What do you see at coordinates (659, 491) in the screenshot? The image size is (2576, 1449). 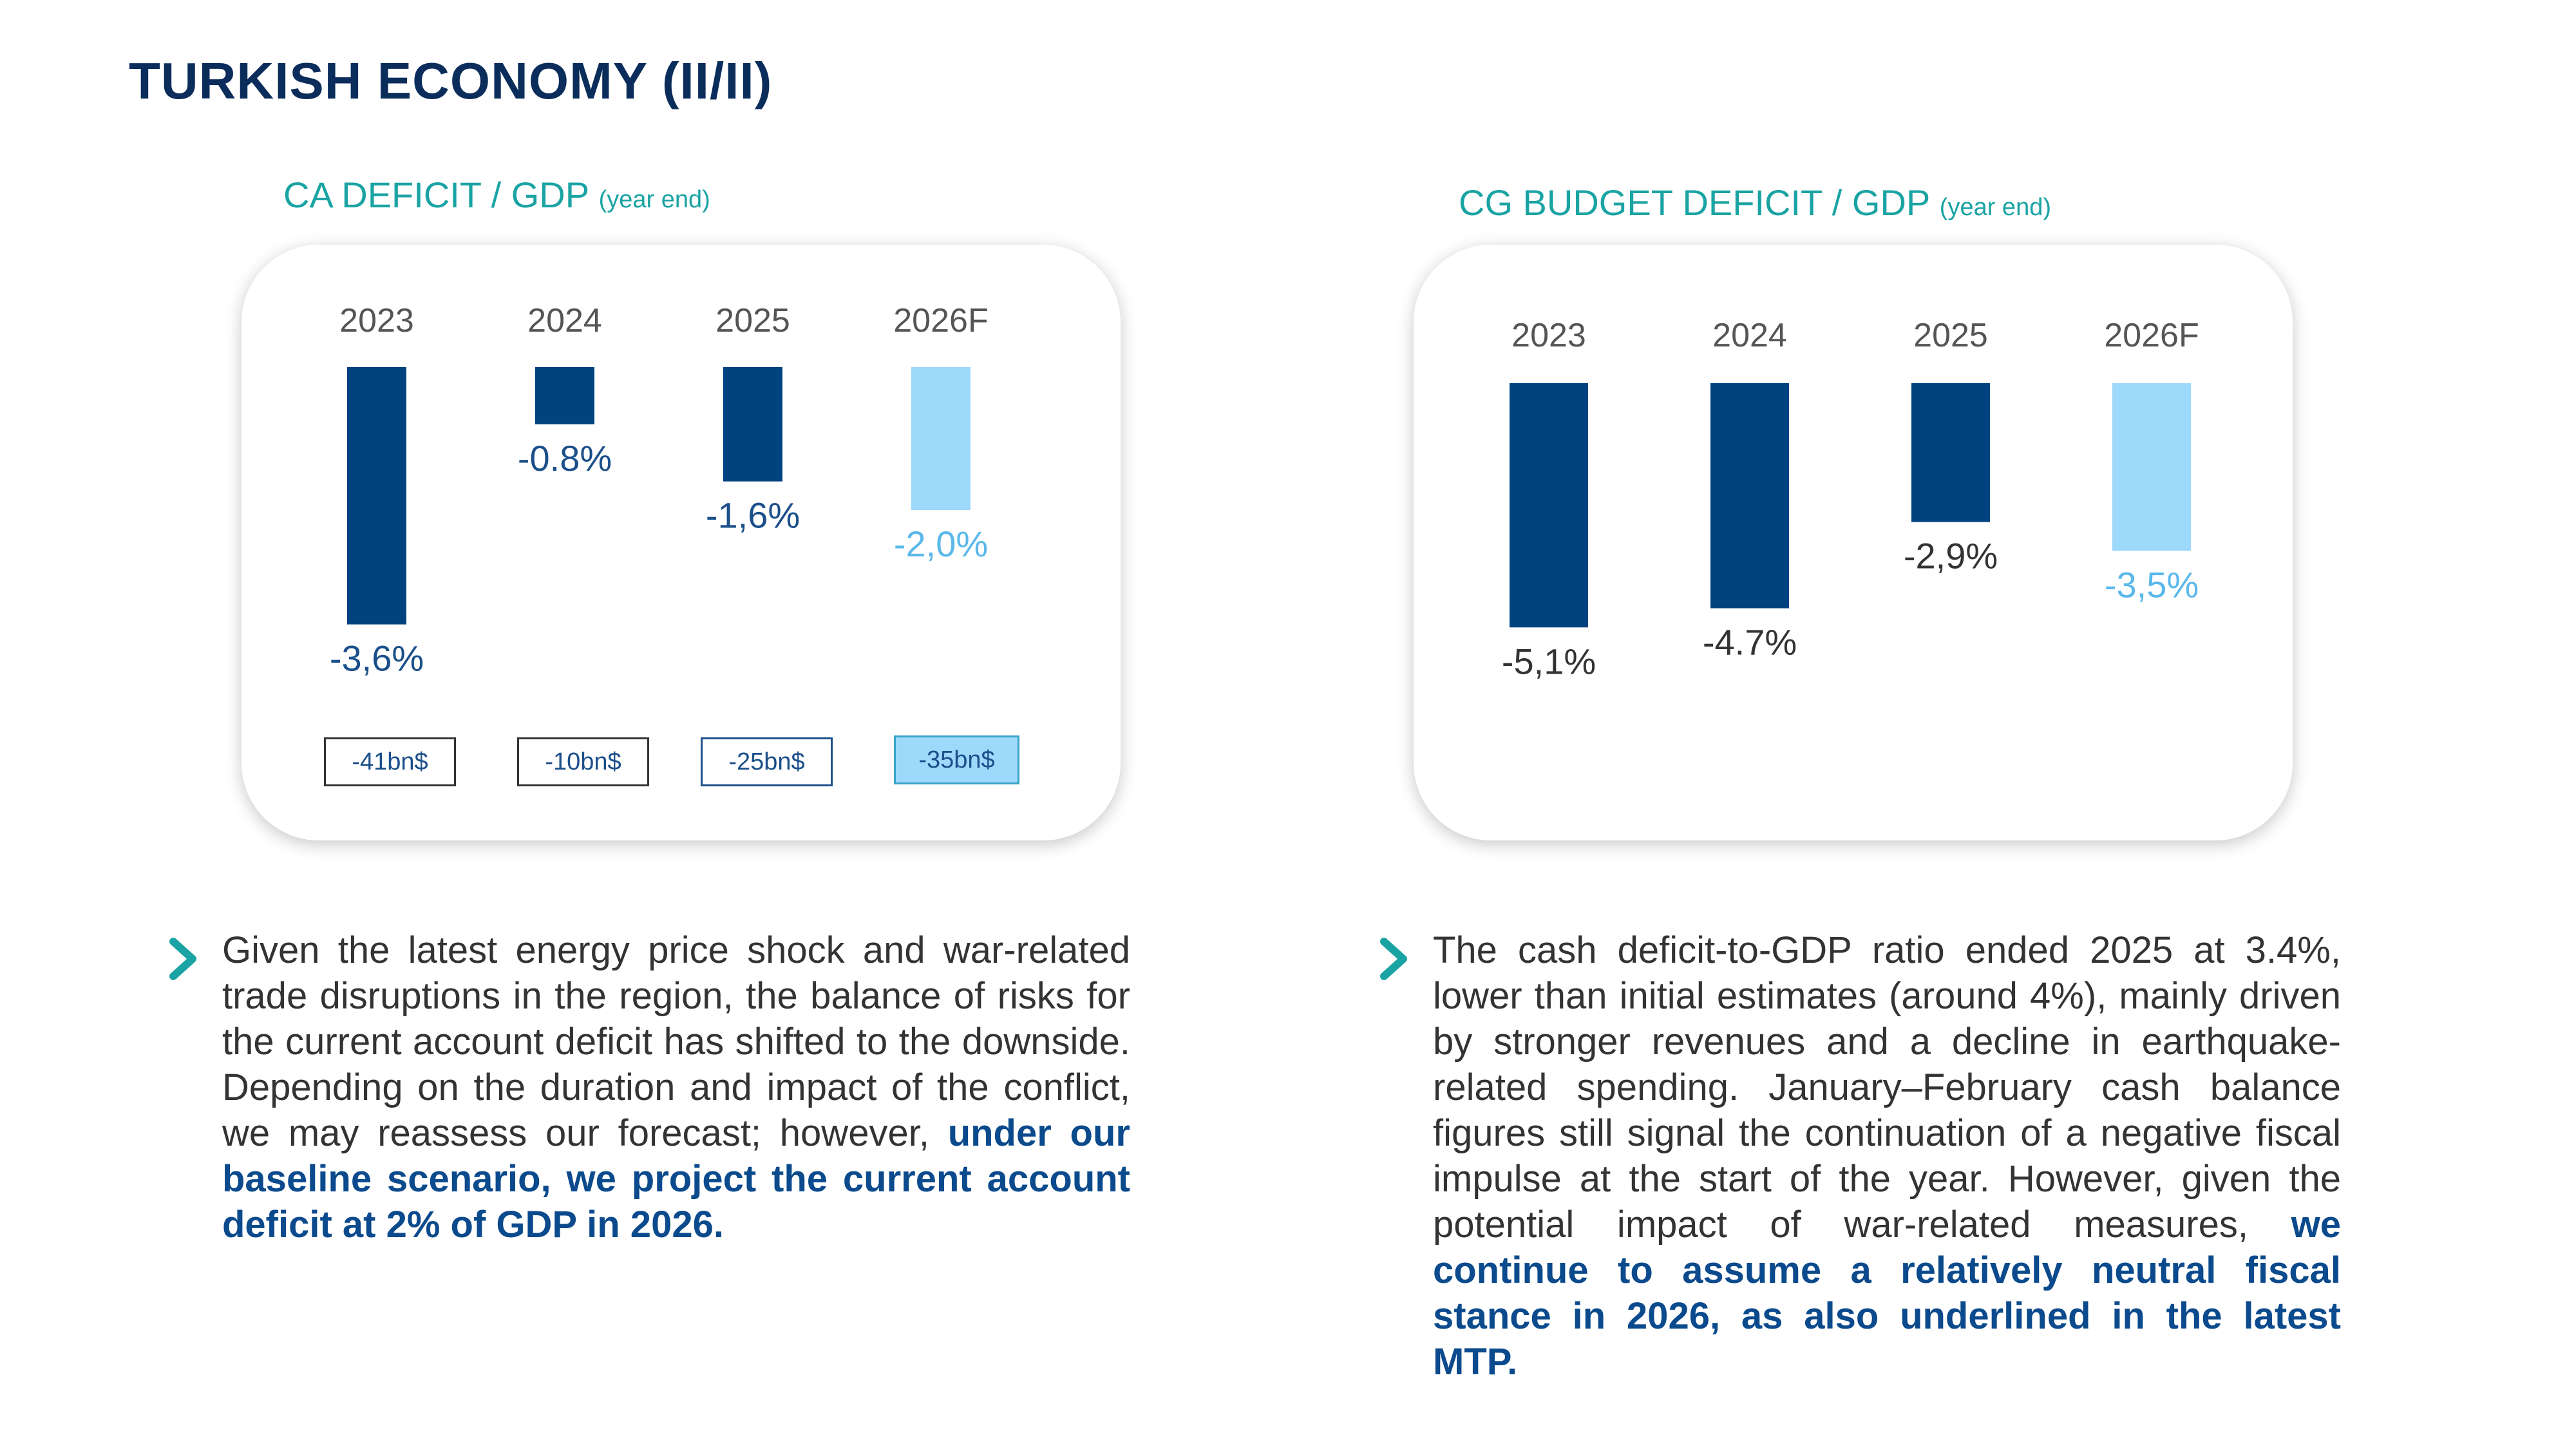 I see `ca-deficit-chart: 2023 -3,6% 2024 -0.8% 2025 -1,6% 2026F -2,0%` at bounding box center [659, 491].